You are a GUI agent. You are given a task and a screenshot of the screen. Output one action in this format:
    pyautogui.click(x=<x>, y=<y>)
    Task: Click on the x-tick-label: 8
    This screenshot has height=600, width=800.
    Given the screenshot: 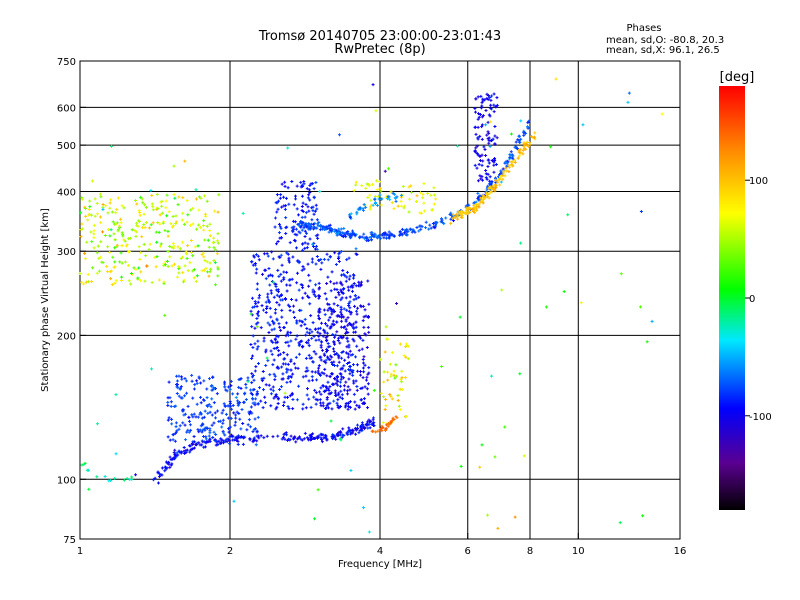 What is the action you would take?
    pyautogui.click(x=530, y=551)
    